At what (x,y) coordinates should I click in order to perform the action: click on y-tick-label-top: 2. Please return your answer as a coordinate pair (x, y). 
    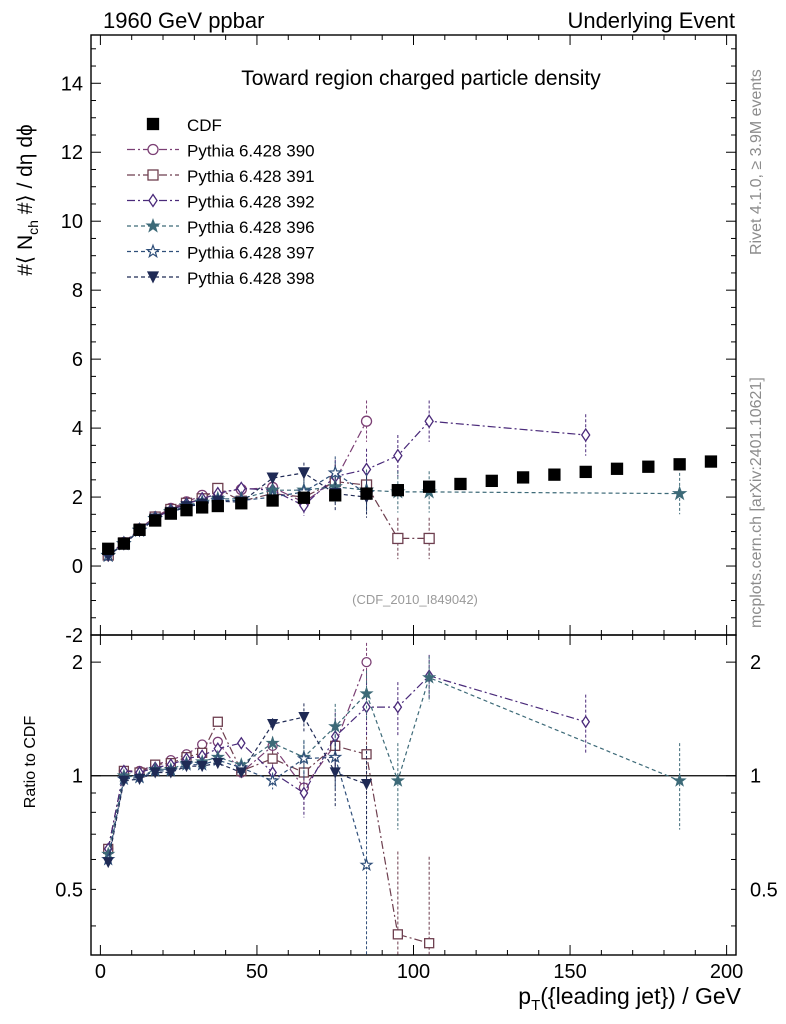
    Looking at the image, I should click on (77, 498).